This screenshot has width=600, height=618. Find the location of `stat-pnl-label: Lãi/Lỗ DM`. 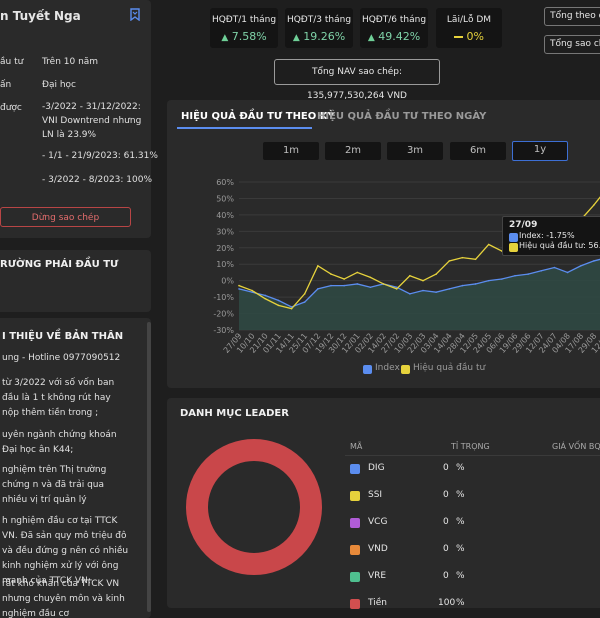

stat-pnl-label: Lãi/Lỗ DM is located at coordinates (469, 20).